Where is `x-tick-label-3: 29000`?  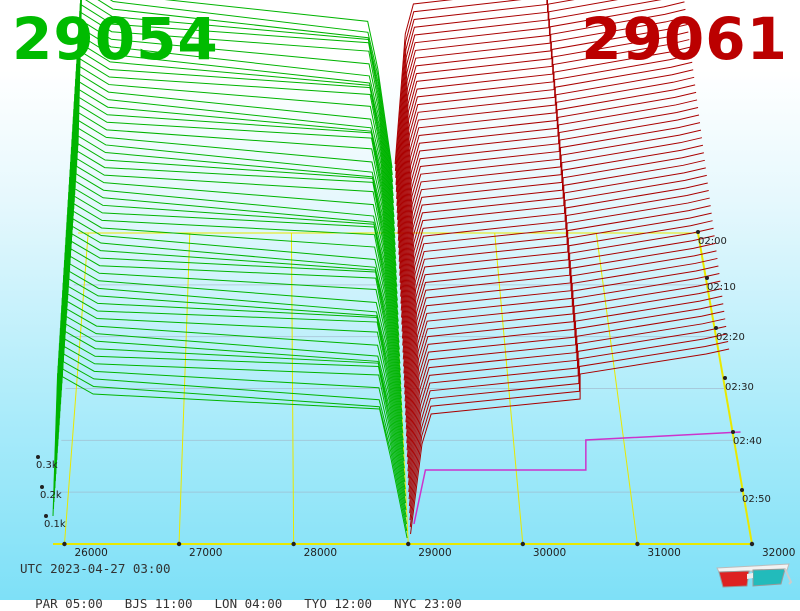
x-tick-label-3: 29000 is located at coordinates (434, 553).